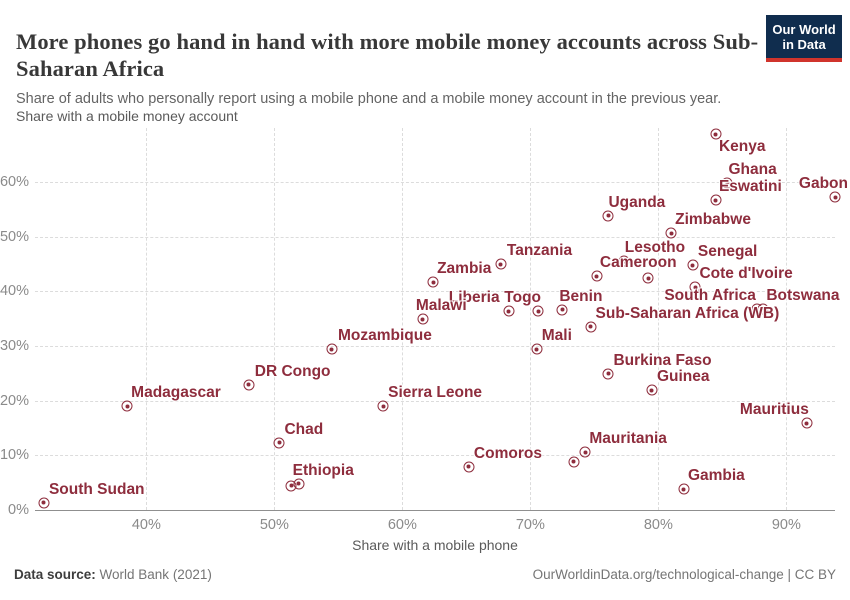  What do you see at coordinates (127, 116) in the screenshot?
I see `y-axis-title: Share with a mobile money account` at bounding box center [127, 116].